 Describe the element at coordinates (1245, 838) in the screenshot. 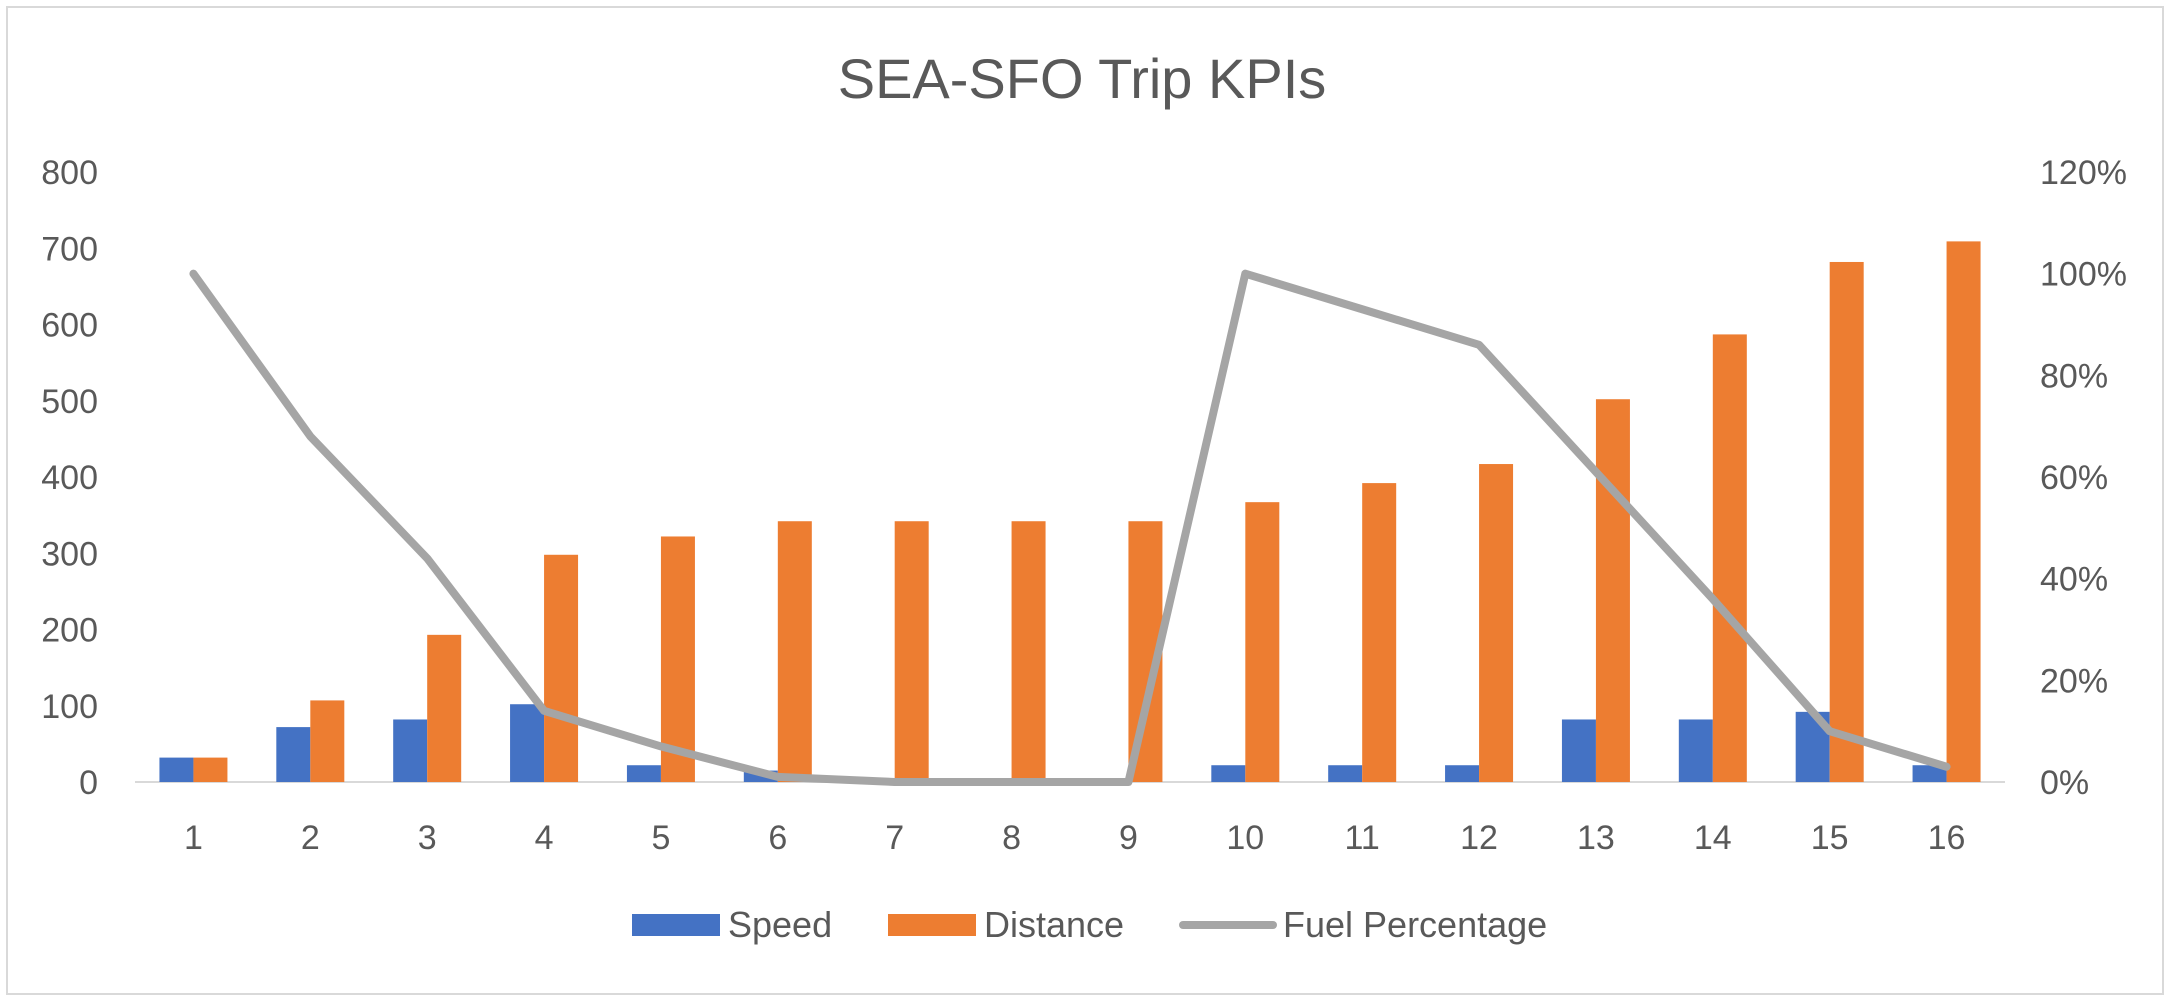

I see `x-axis-tick-label: 10` at that location.